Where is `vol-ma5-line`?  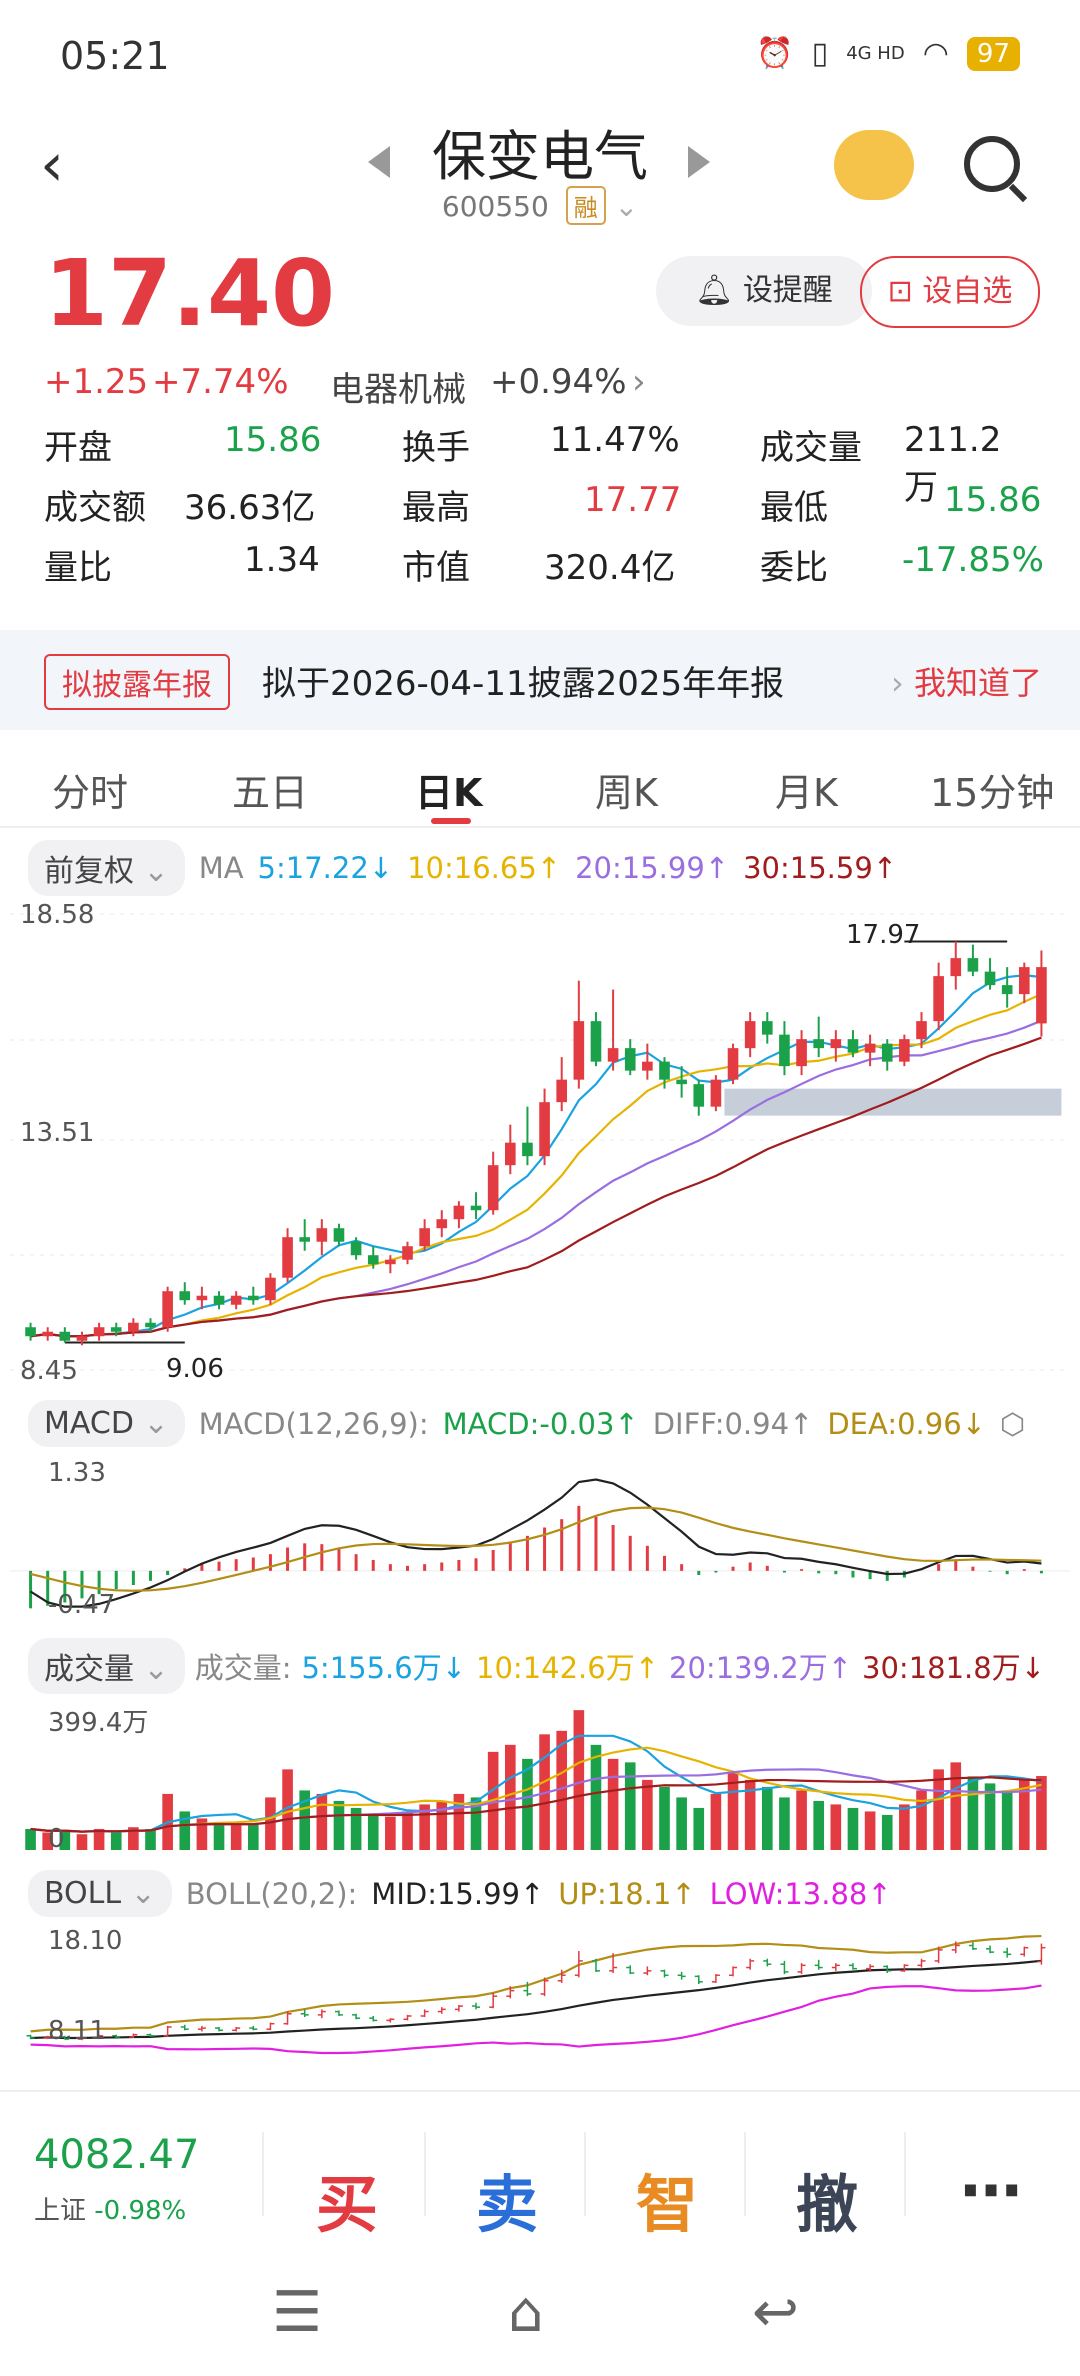 vol-ma5-line is located at coordinates (536, 1783).